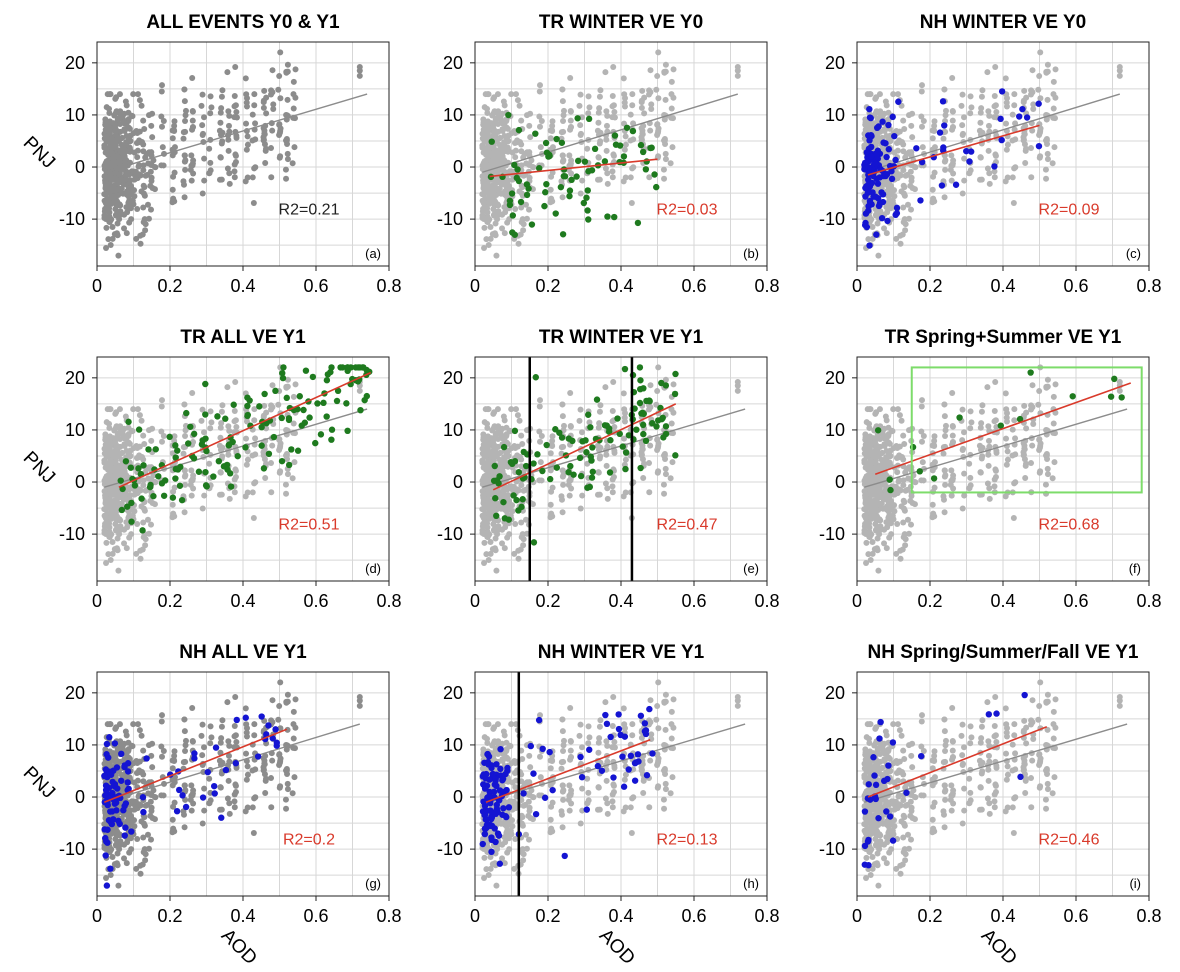 This screenshot has width=1180, height=972. What do you see at coordinates (388, 601) in the screenshot?
I see `tick-label-x: 0.8` at bounding box center [388, 601].